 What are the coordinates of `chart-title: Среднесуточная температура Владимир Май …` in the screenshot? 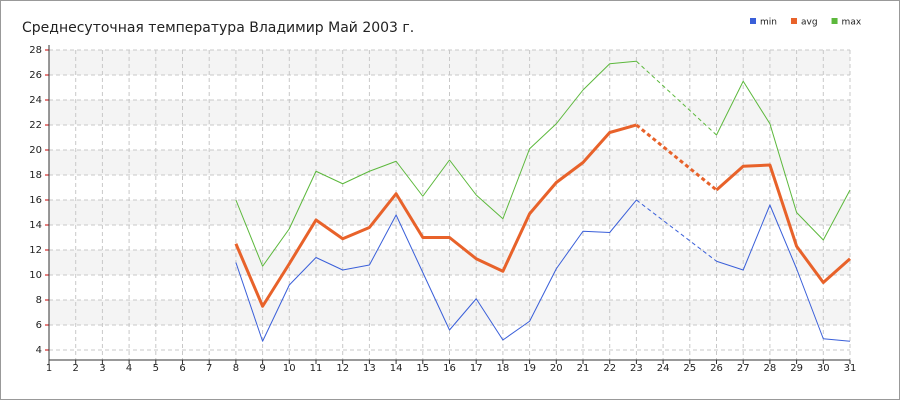 It's located at (218, 28).